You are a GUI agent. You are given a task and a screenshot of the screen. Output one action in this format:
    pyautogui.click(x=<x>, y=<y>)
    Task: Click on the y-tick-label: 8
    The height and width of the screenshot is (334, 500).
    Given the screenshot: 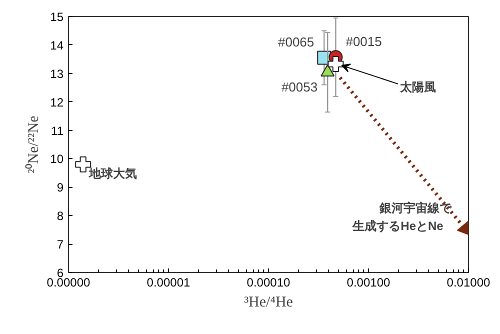 What is the action you would take?
    pyautogui.click(x=60, y=216)
    